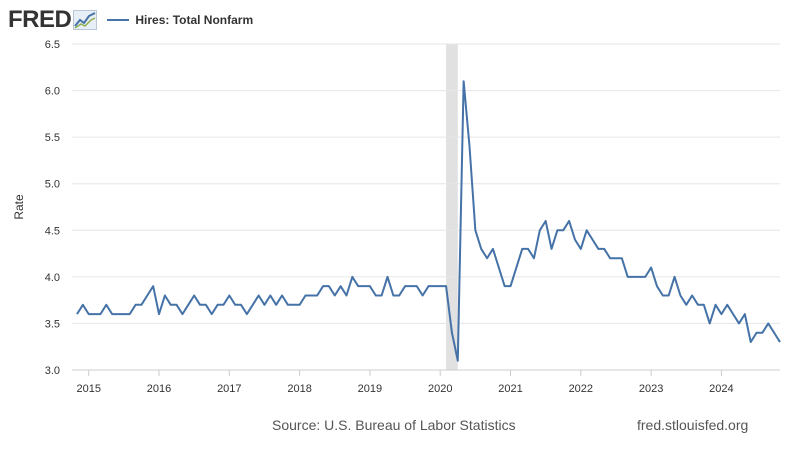 Image resolution: width=800 pixels, height=450 pixels. What do you see at coordinates (440, 389) in the screenshot?
I see `x-tick-label: 2020` at bounding box center [440, 389].